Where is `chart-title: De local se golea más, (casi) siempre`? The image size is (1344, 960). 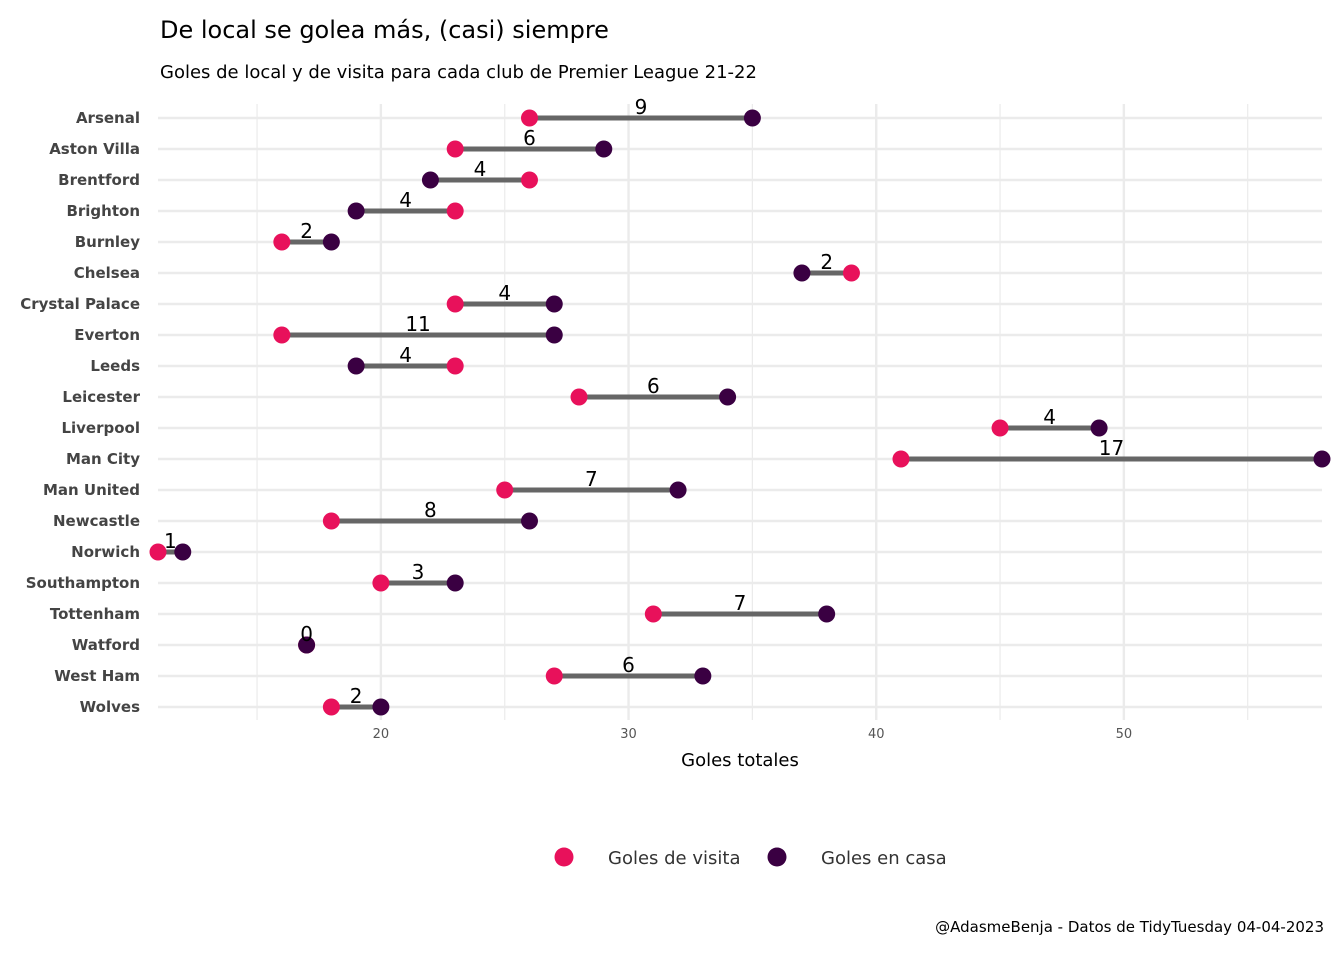 chart-title: De local se golea más, (casi) siempre is located at coordinates (384, 30).